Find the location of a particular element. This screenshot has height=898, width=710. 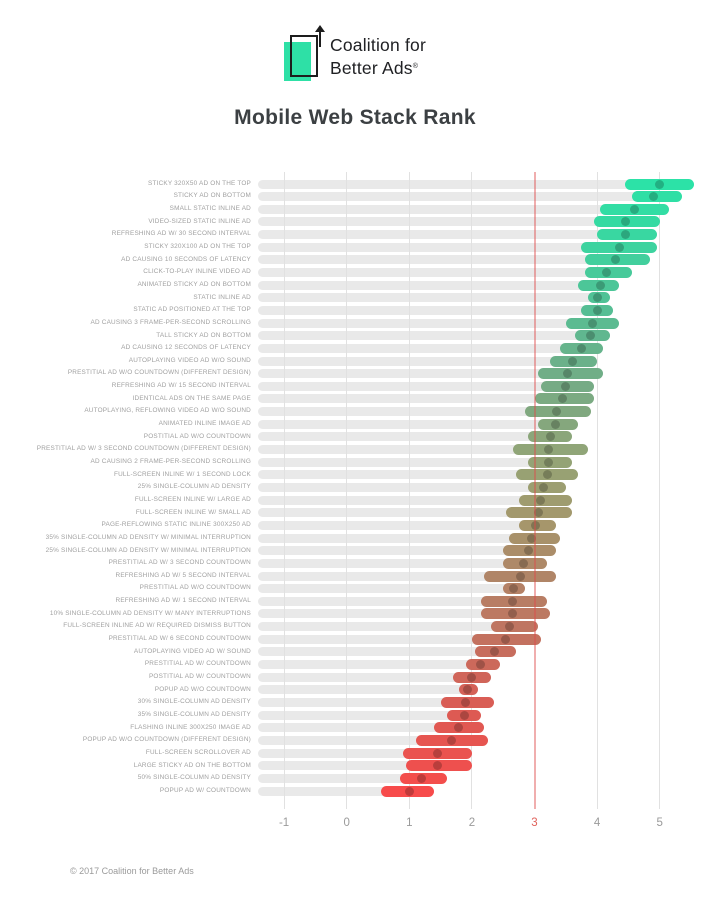

row-label: CLICK-TO-PLAY INLINE VIDEO AD is located at coordinates (197, 272).